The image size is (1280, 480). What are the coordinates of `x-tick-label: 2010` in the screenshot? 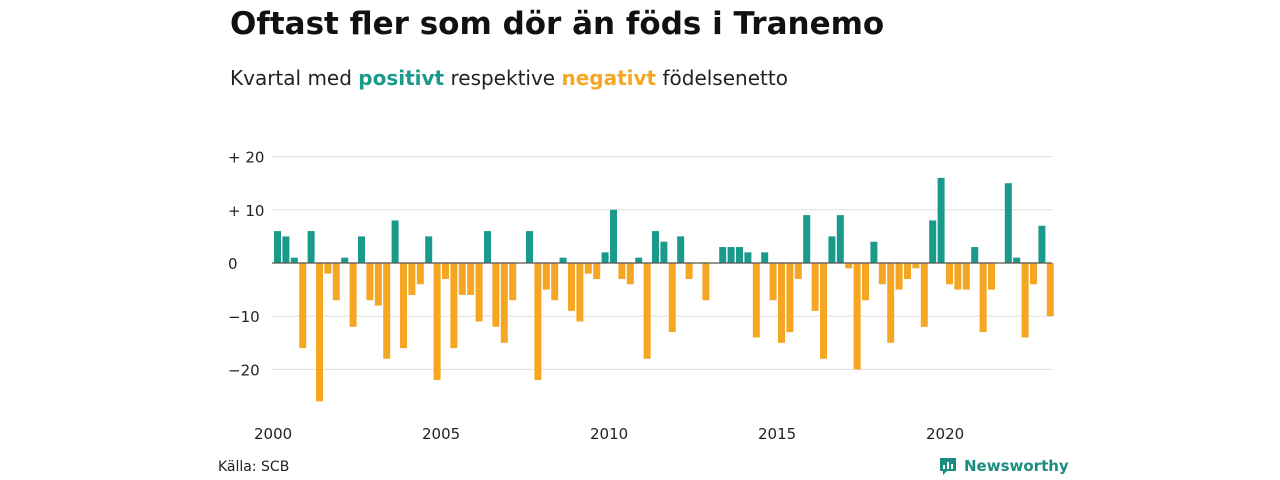 It's located at (609, 434).